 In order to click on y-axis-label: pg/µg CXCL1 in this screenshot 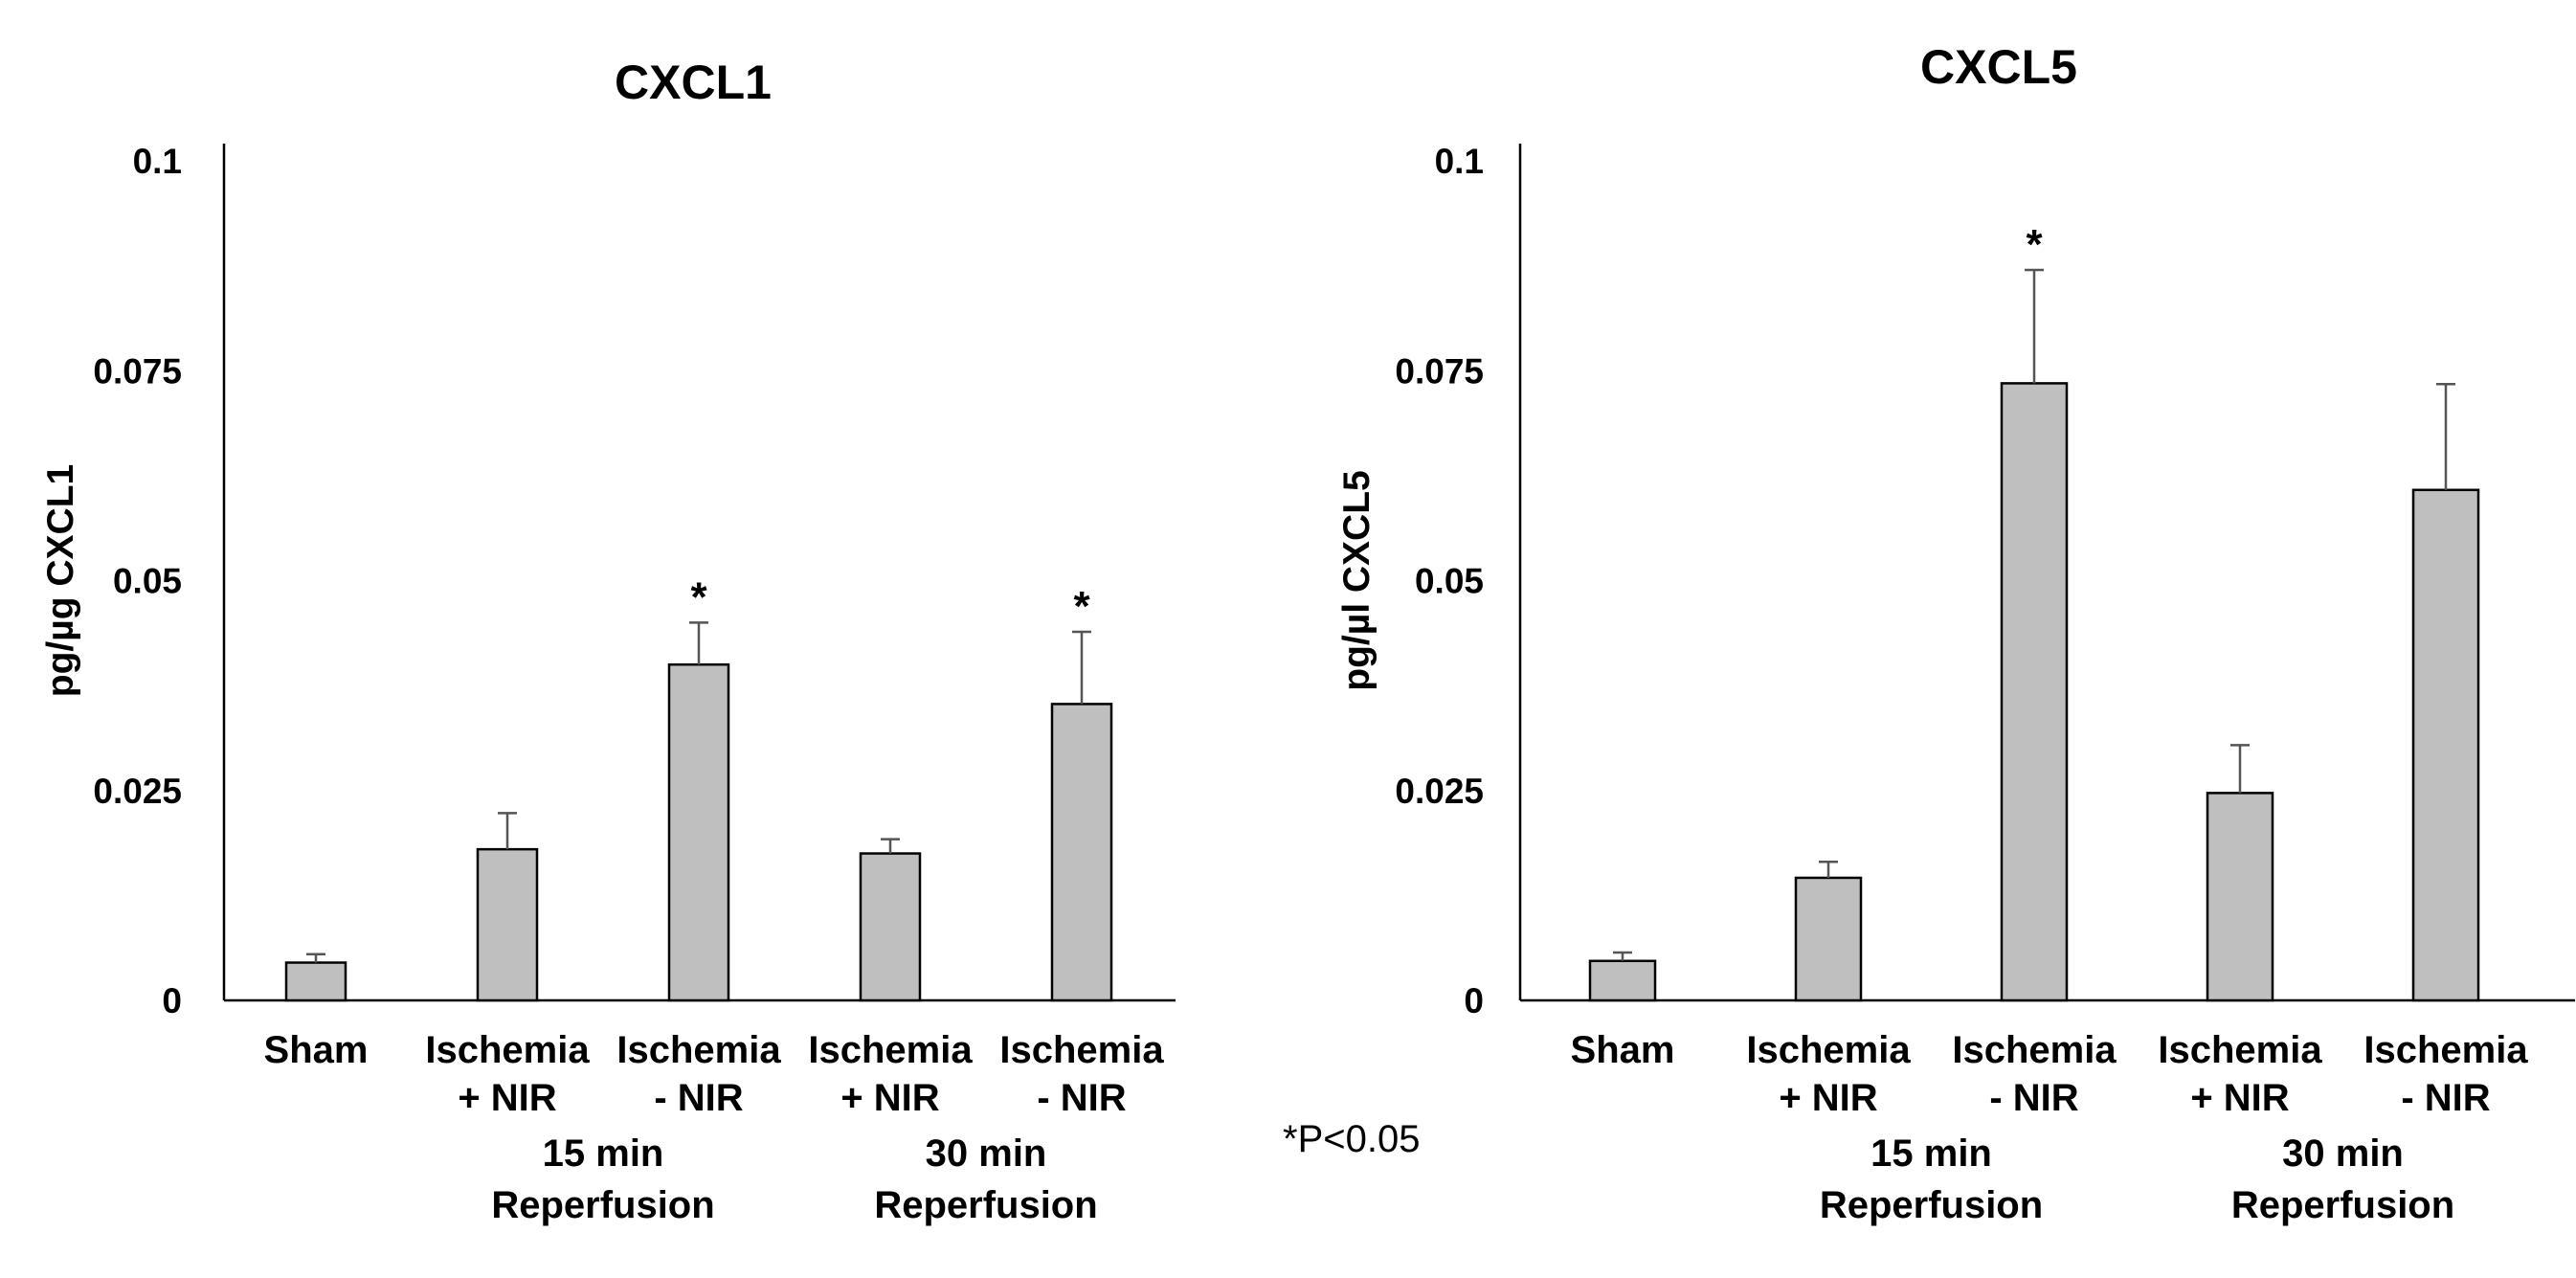, I will do `click(61, 581)`.